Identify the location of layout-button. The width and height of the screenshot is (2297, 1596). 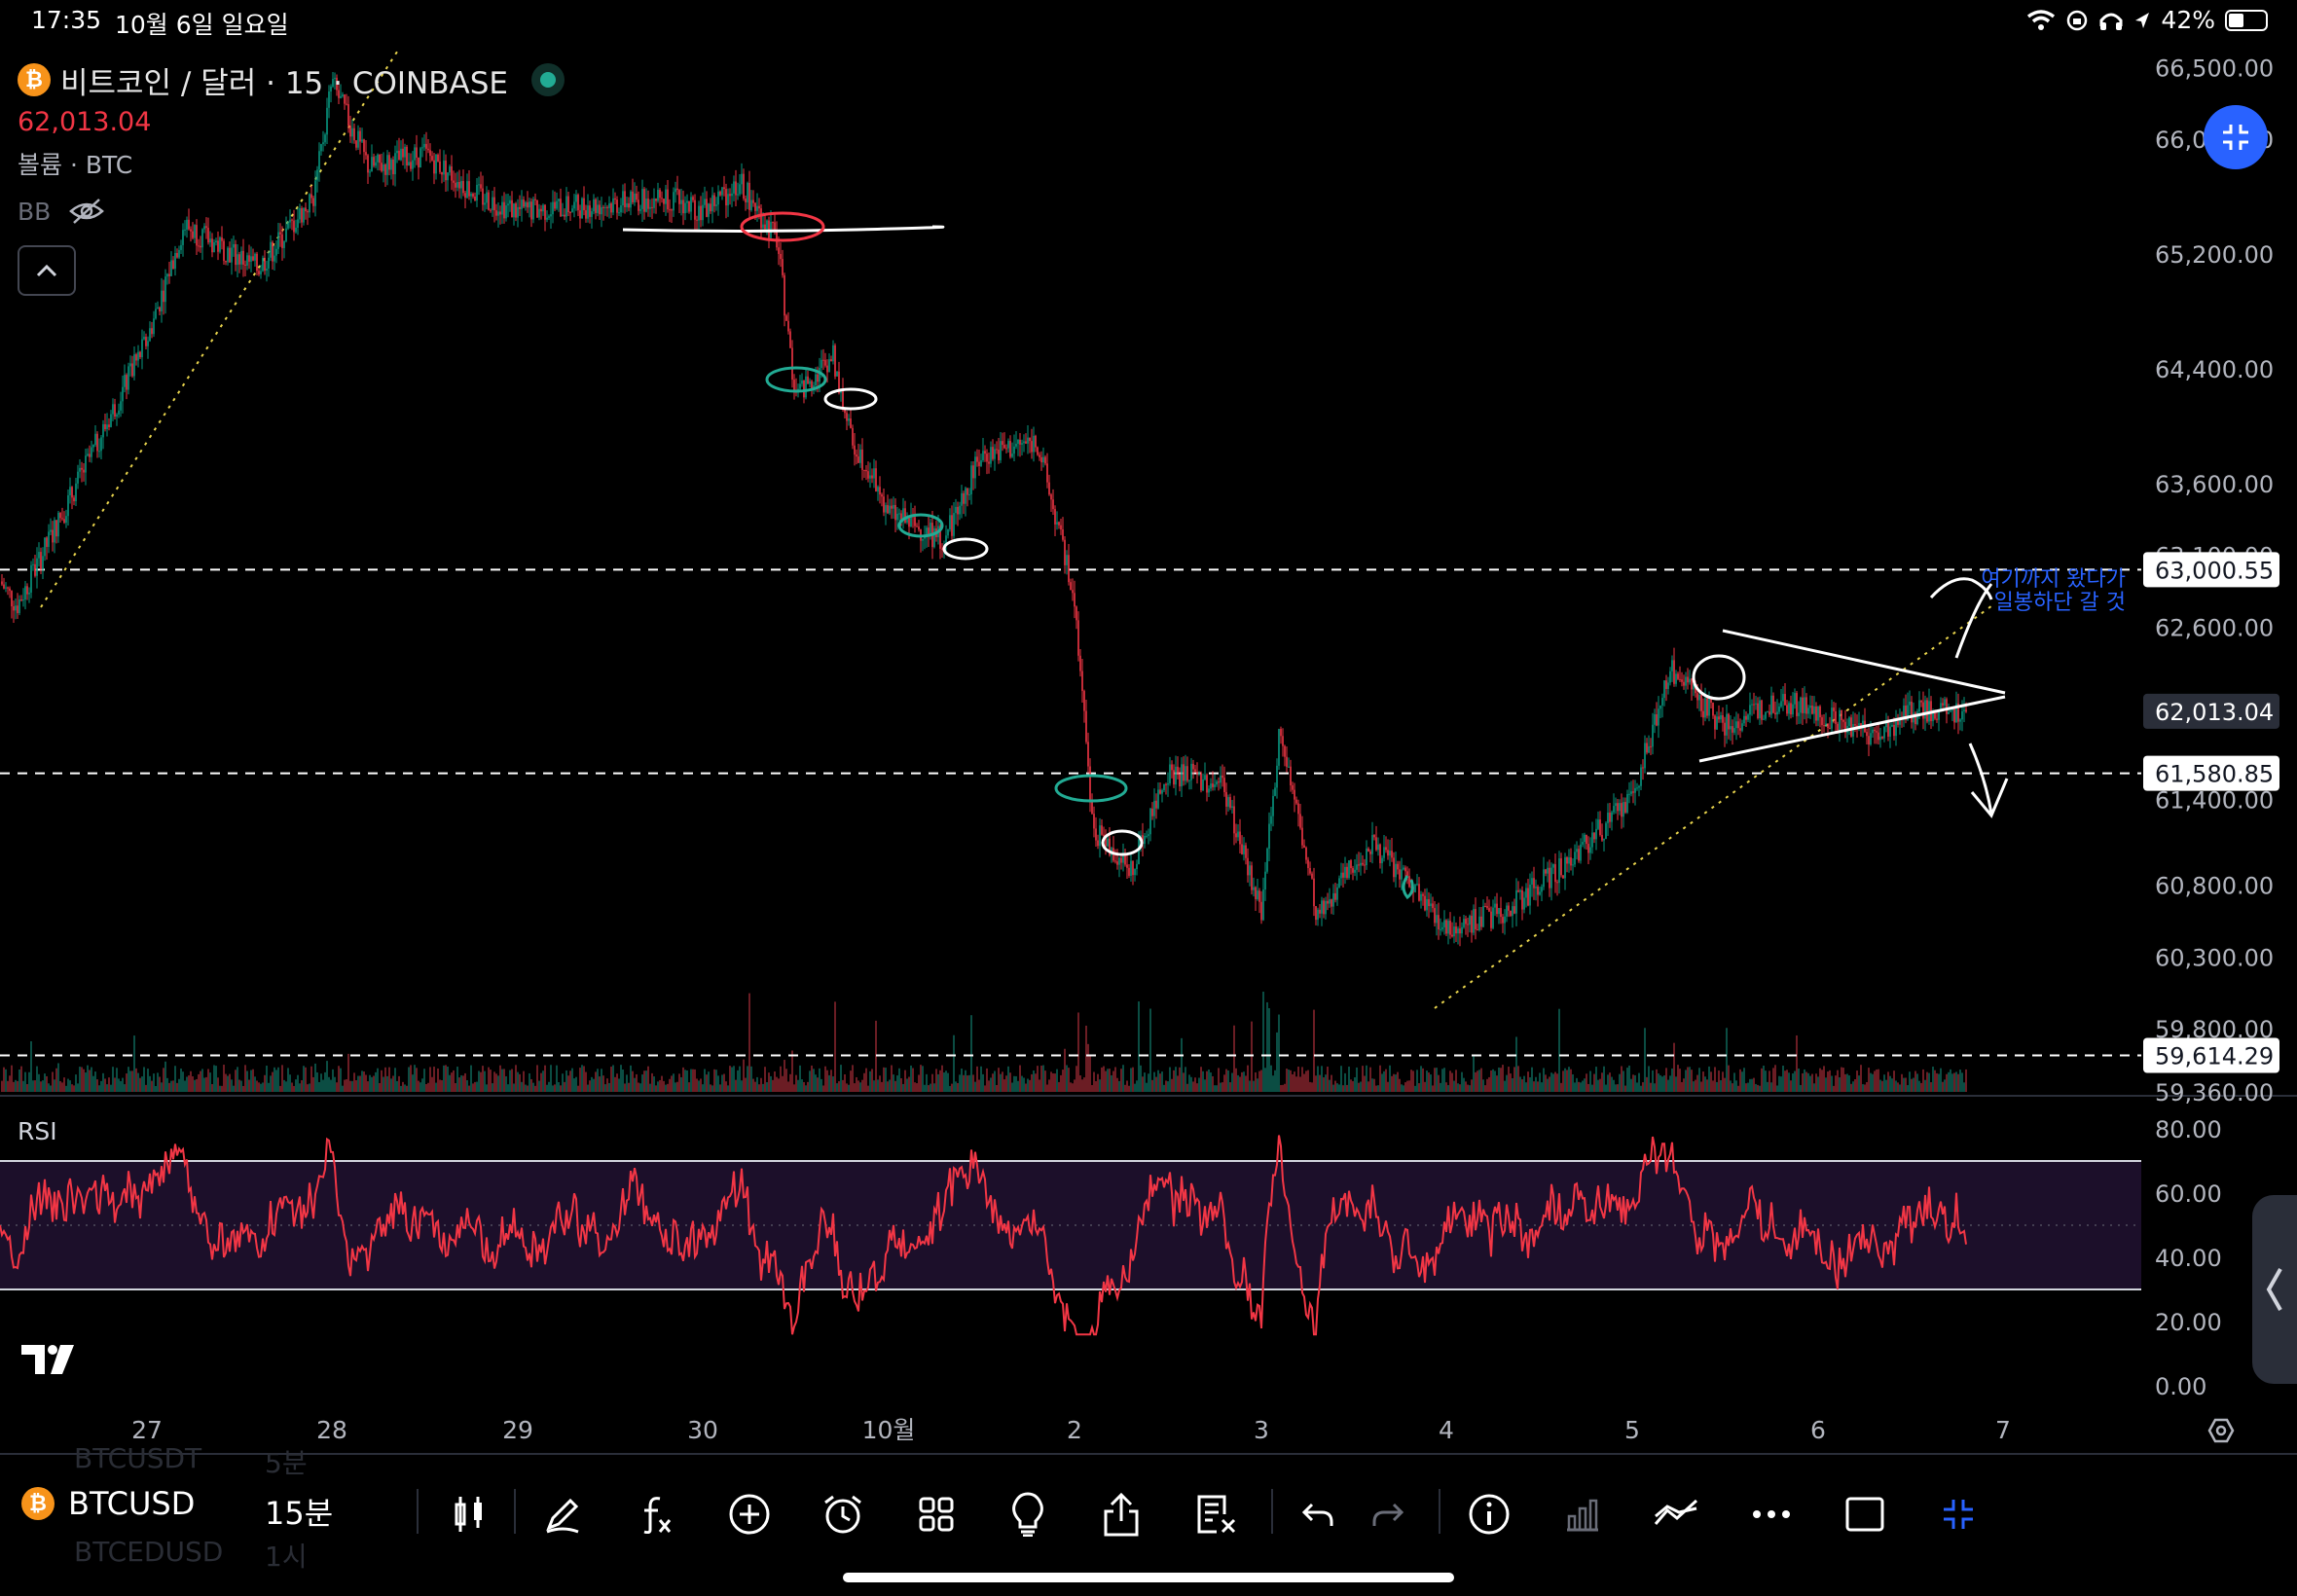
(936, 1515).